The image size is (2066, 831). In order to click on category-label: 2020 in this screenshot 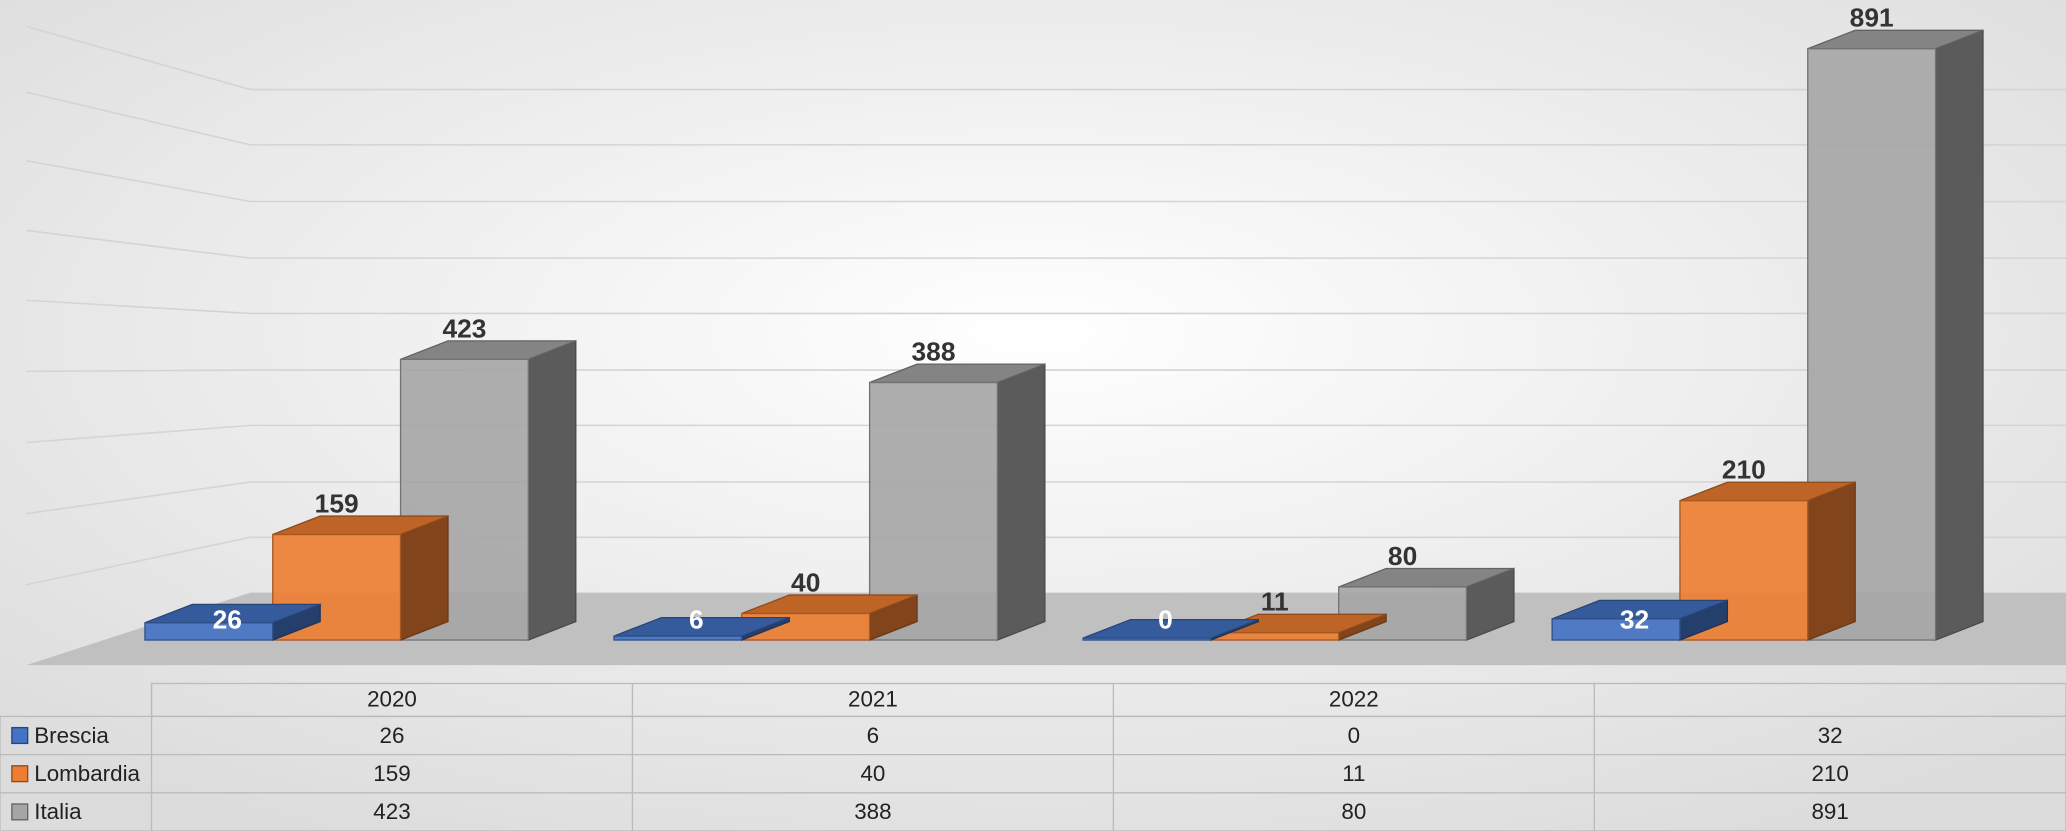, I will do `click(392, 699)`.